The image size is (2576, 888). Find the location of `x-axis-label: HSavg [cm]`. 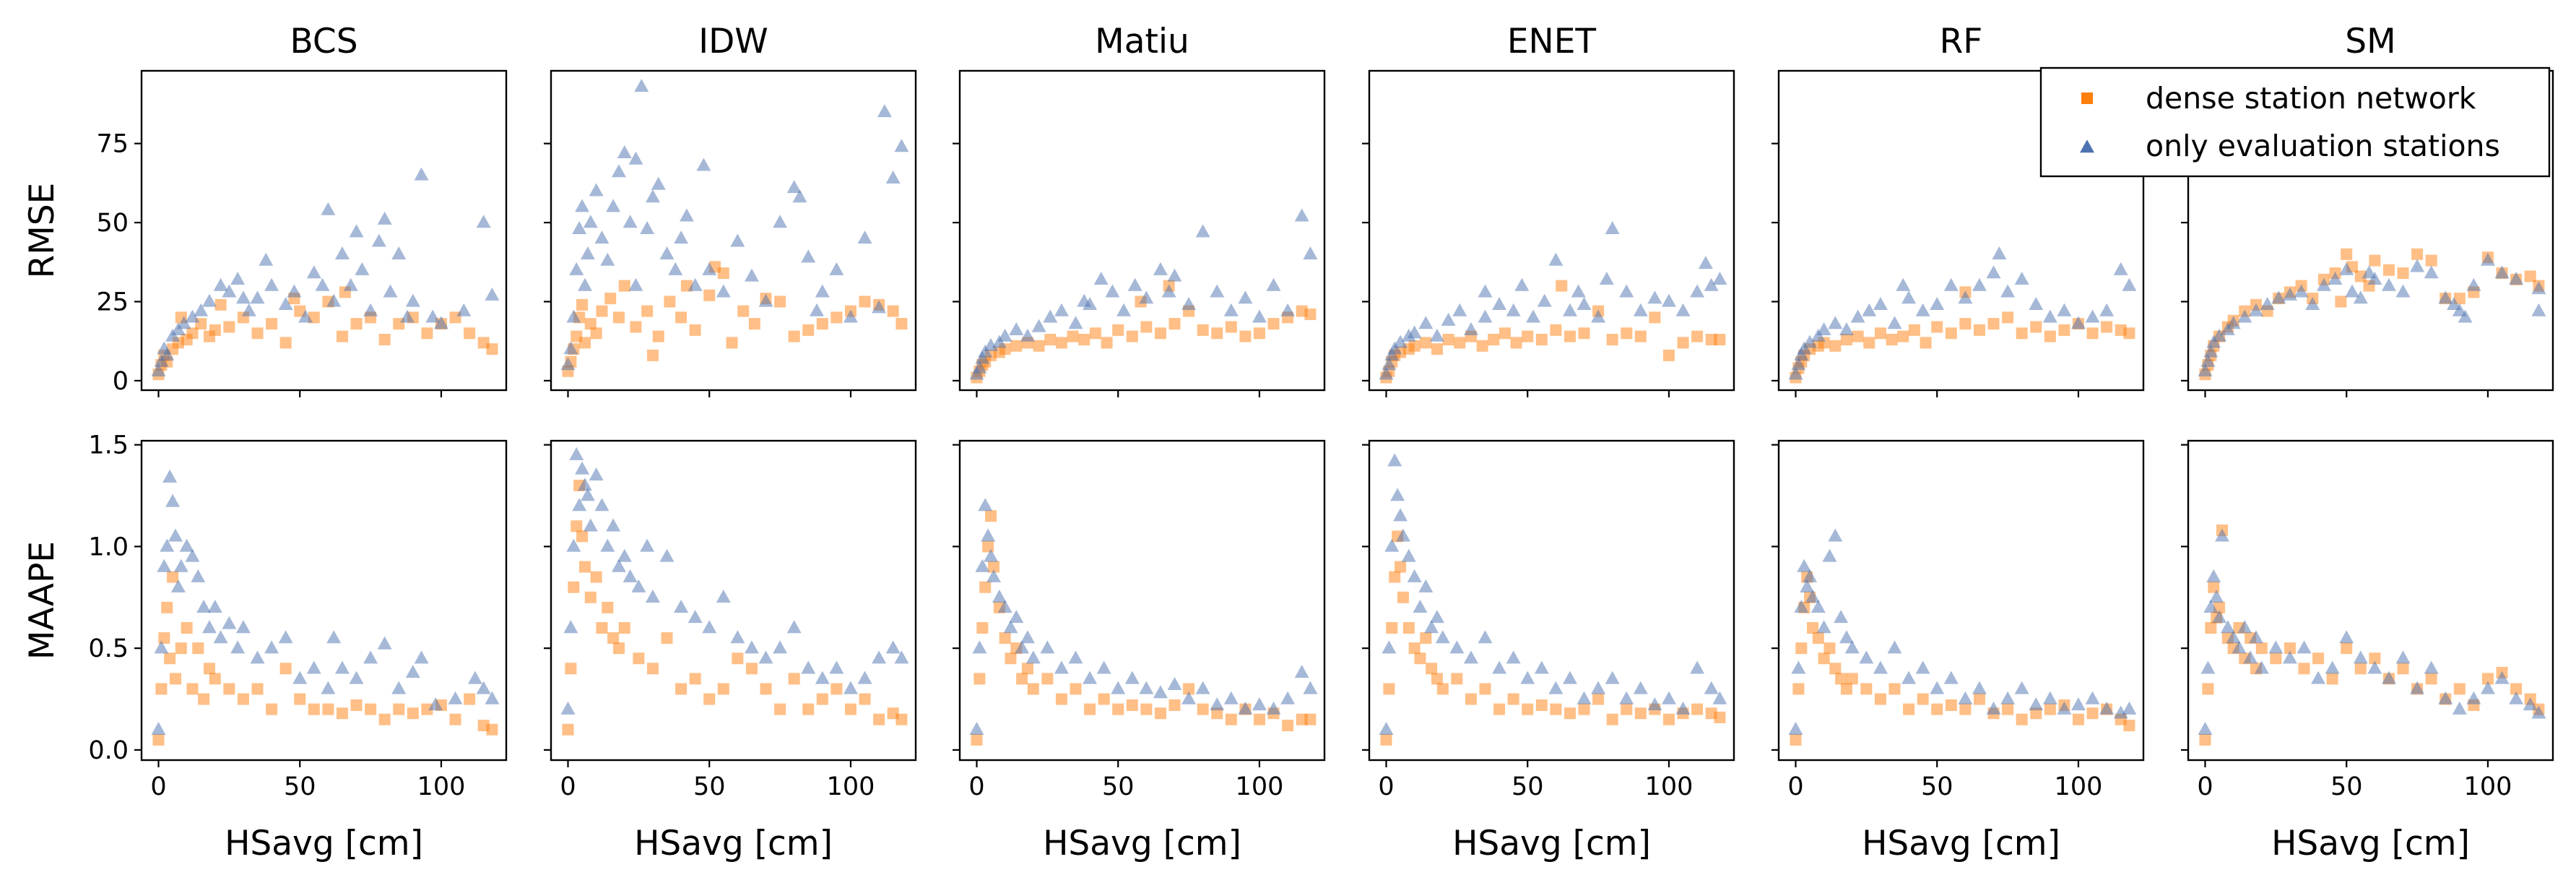

x-axis-label: HSavg [cm] is located at coordinates (1552, 843).